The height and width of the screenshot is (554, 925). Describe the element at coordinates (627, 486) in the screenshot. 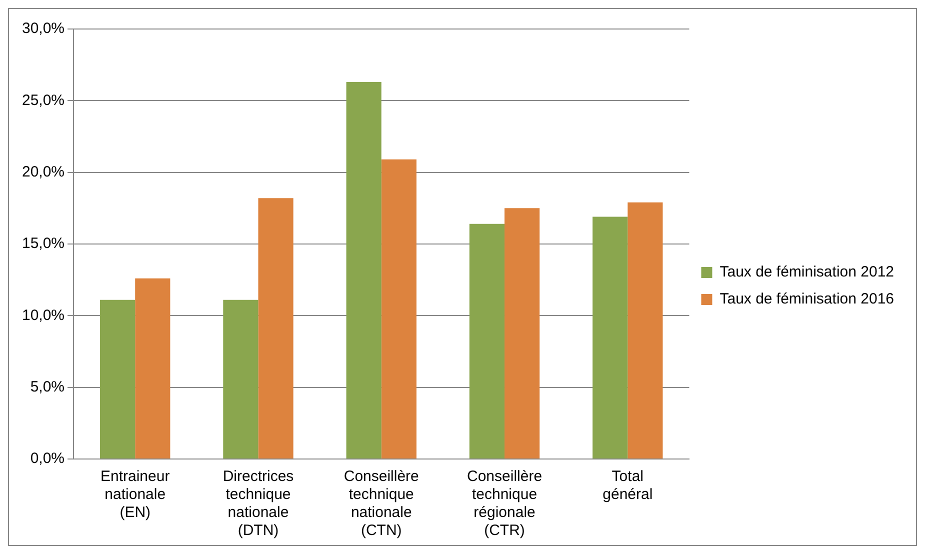

I see `x-tick-label: Total général` at that location.